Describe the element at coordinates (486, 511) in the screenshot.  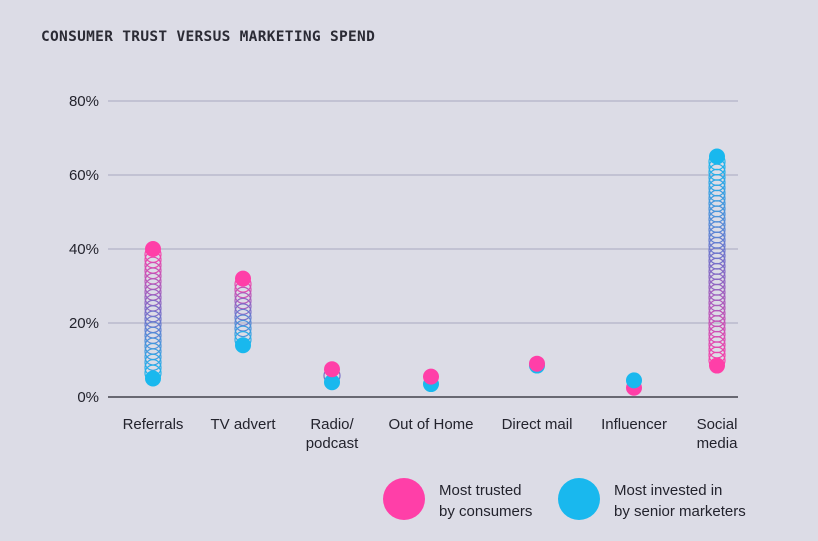
I see `legend-label-trusted-line2: by consumers` at that location.